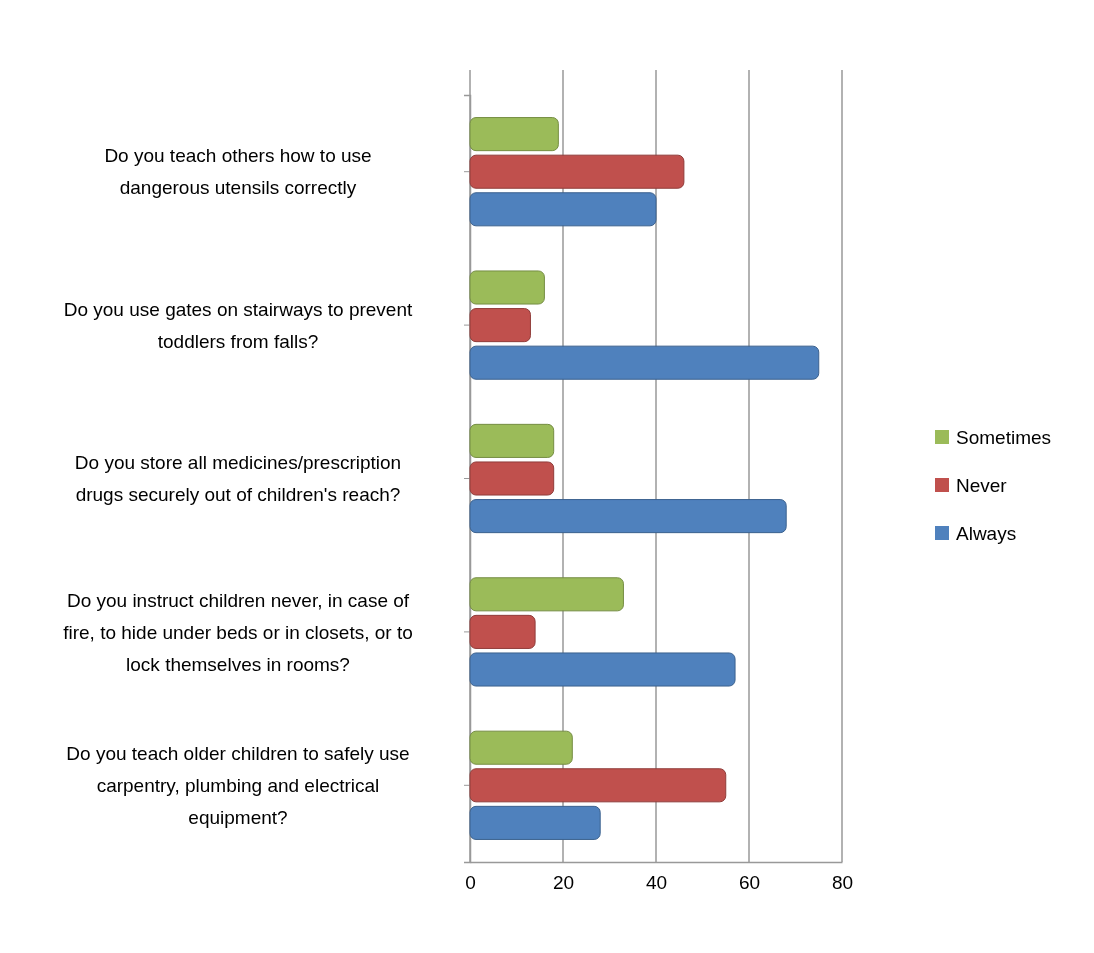 The image size is (1094, 953). Describe the element at coordinates (238, 325) in the screenshot. I see `y-tick-label: Do you use gates on stairways to prevent toddlers from falls?` at that location.